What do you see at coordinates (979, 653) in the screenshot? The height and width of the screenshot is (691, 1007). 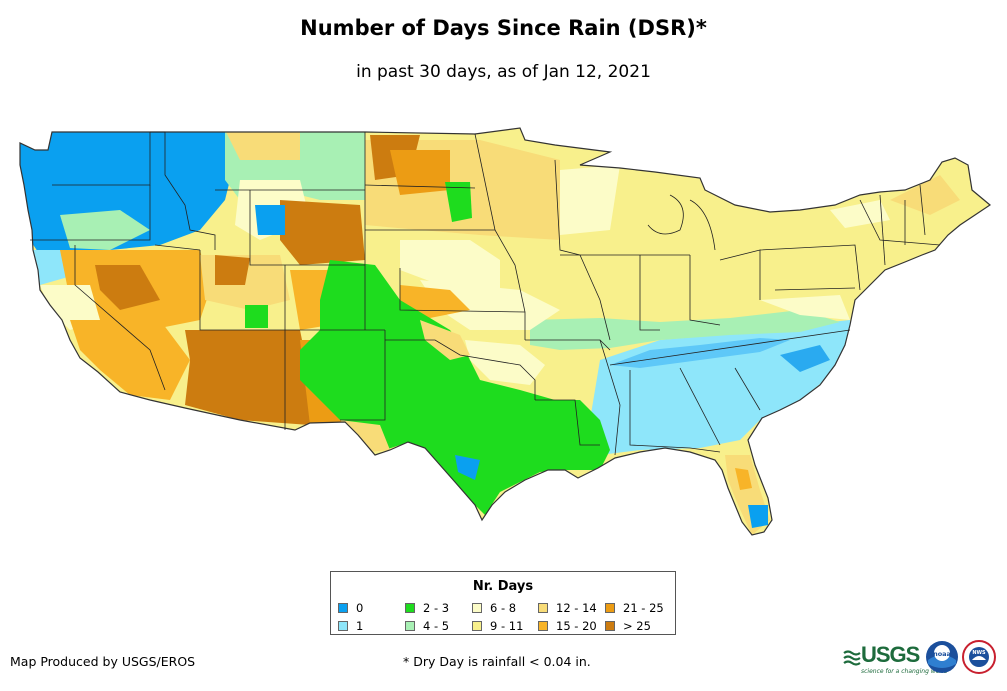 I see `nws-text: NWS` at bounding box center [979, 653].